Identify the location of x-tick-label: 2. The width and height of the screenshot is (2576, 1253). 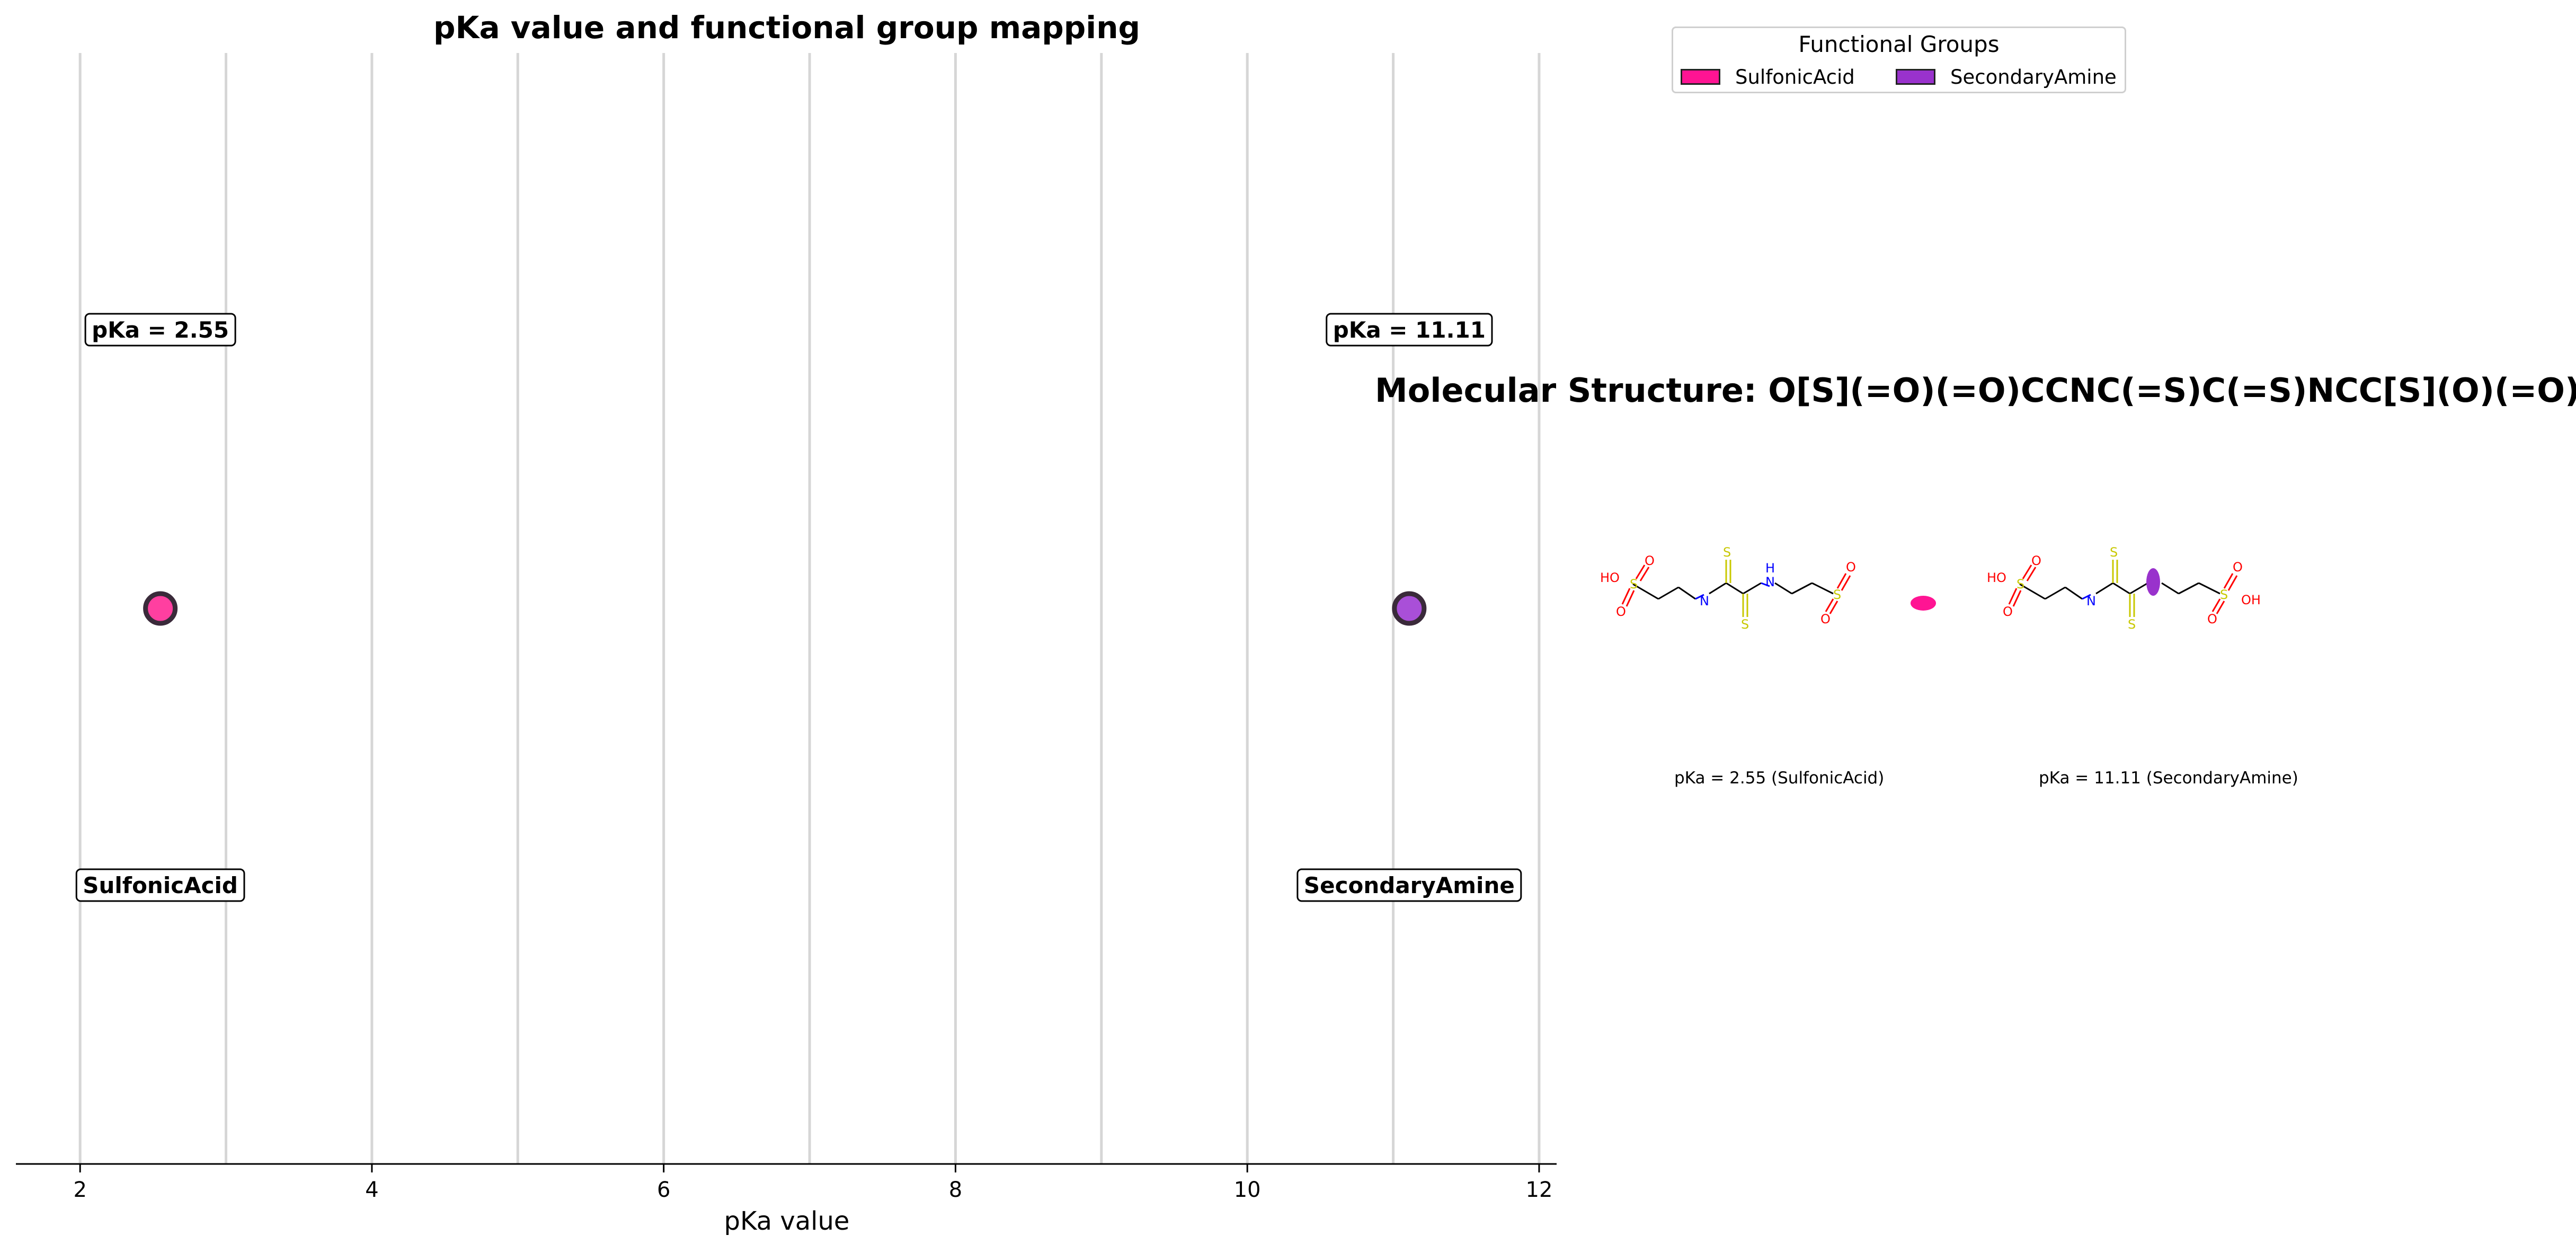
(79, 1190).